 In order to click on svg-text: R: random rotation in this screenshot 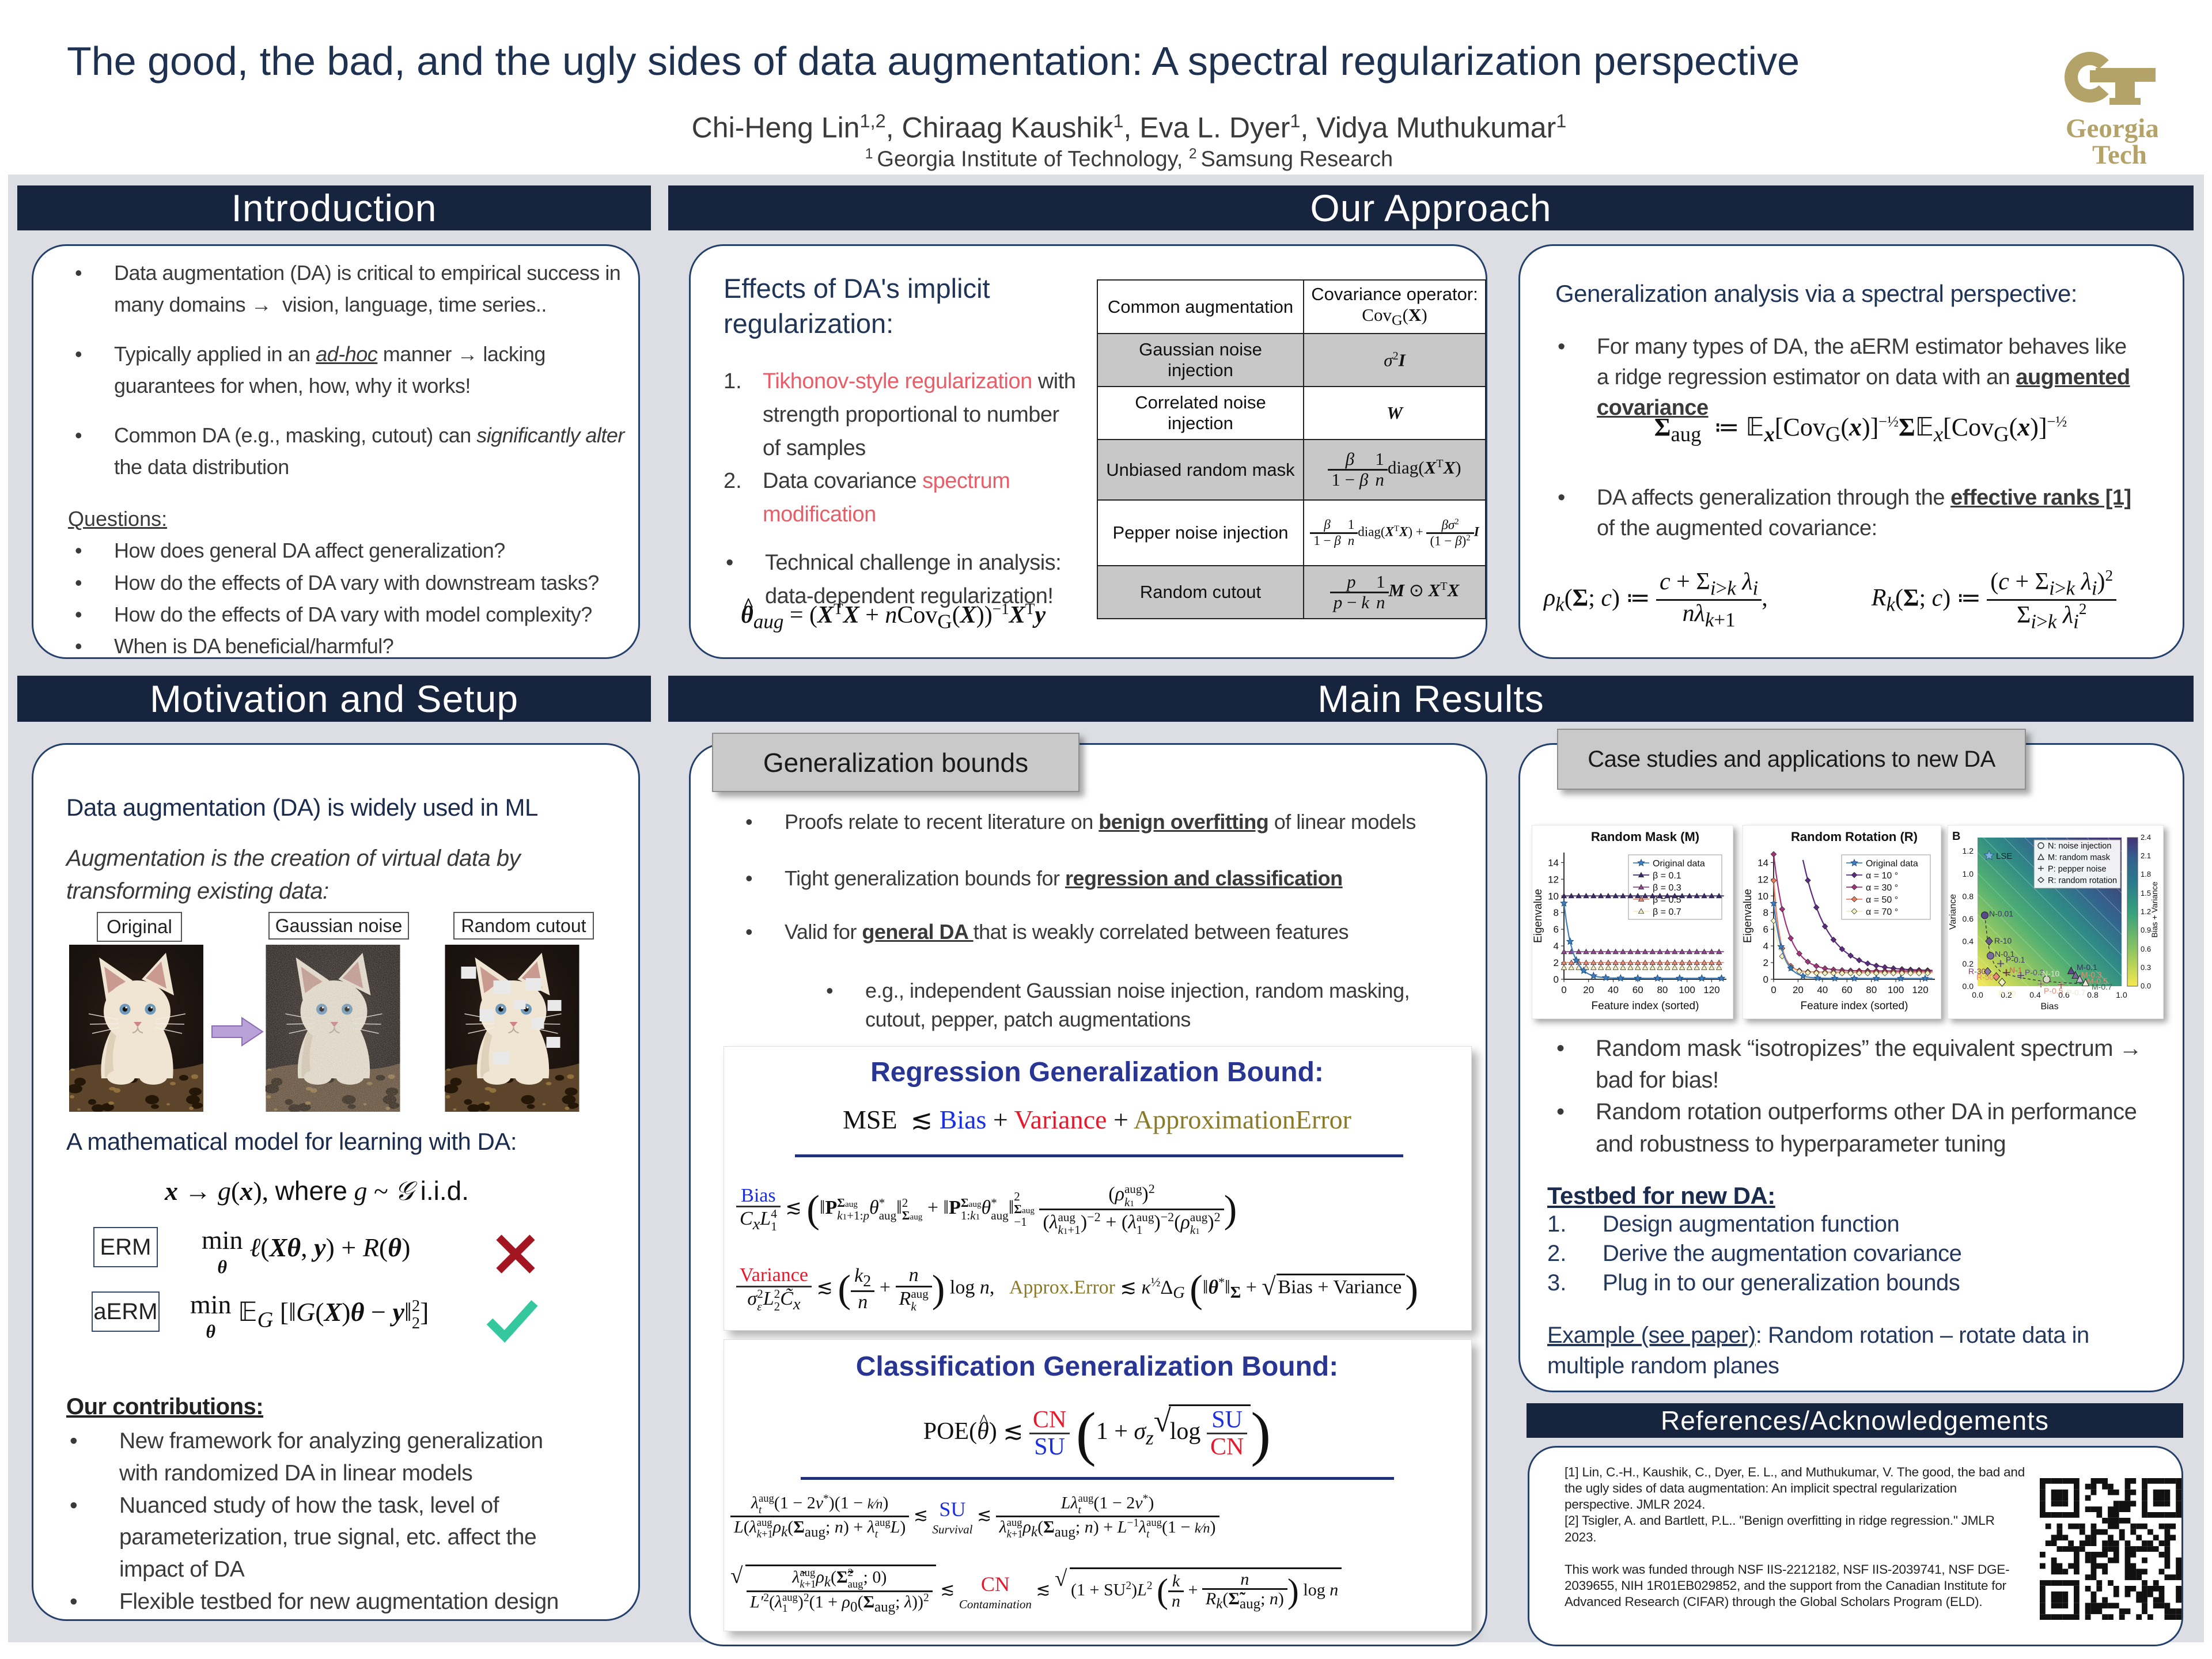, I will do `click(2082, 880)`.